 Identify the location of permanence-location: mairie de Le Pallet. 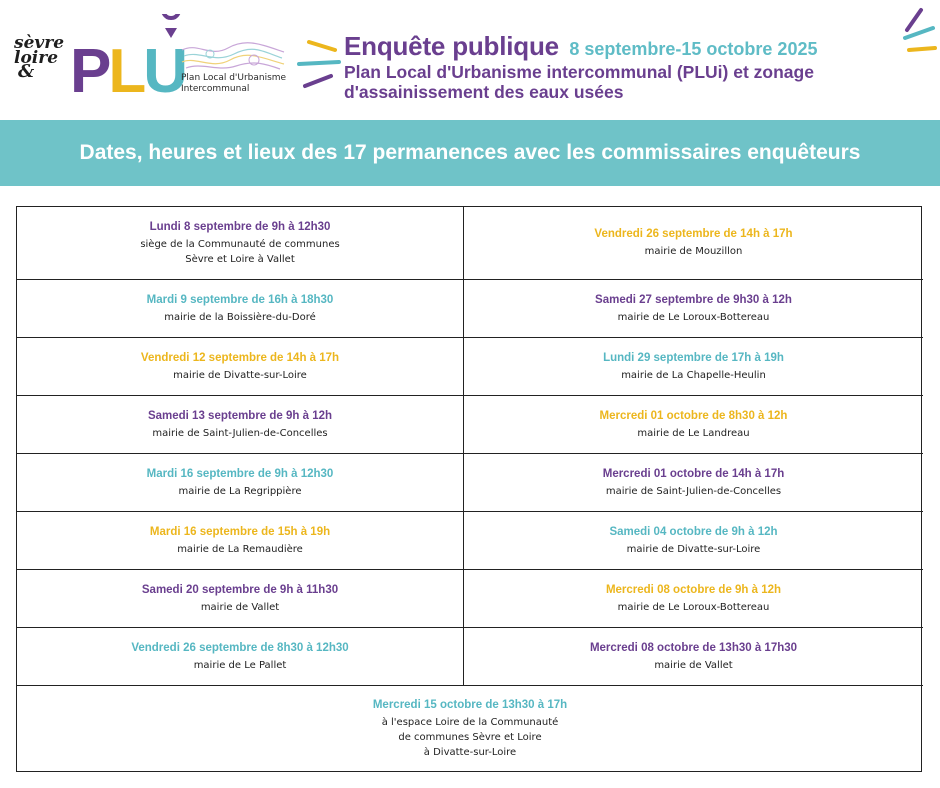
(240, 665).